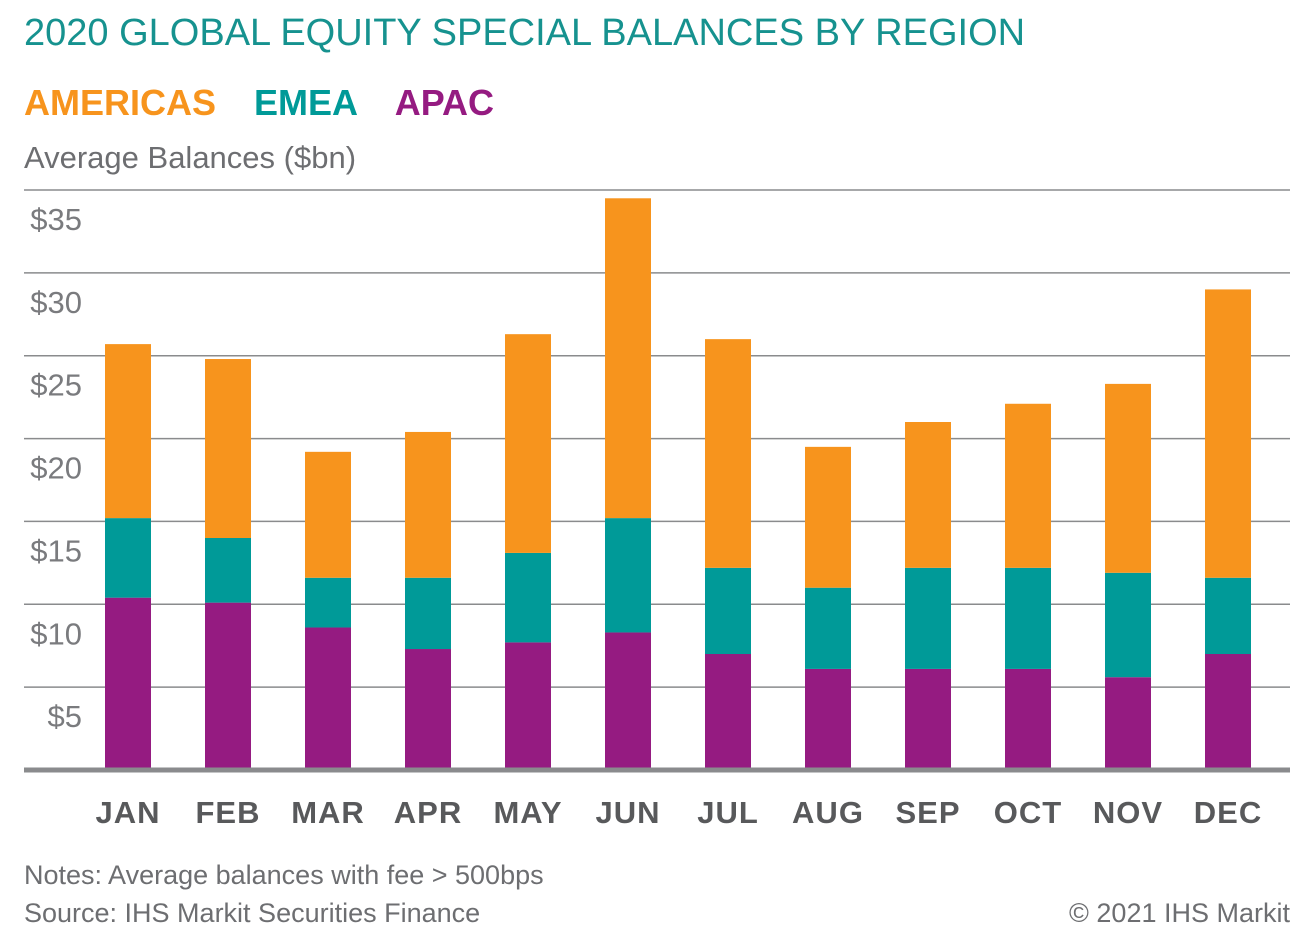 The image size is (1310, 949). Describe the element at coordinates (127, 812) in the screenshot. I see `x-tick-label: JAN` at that location.